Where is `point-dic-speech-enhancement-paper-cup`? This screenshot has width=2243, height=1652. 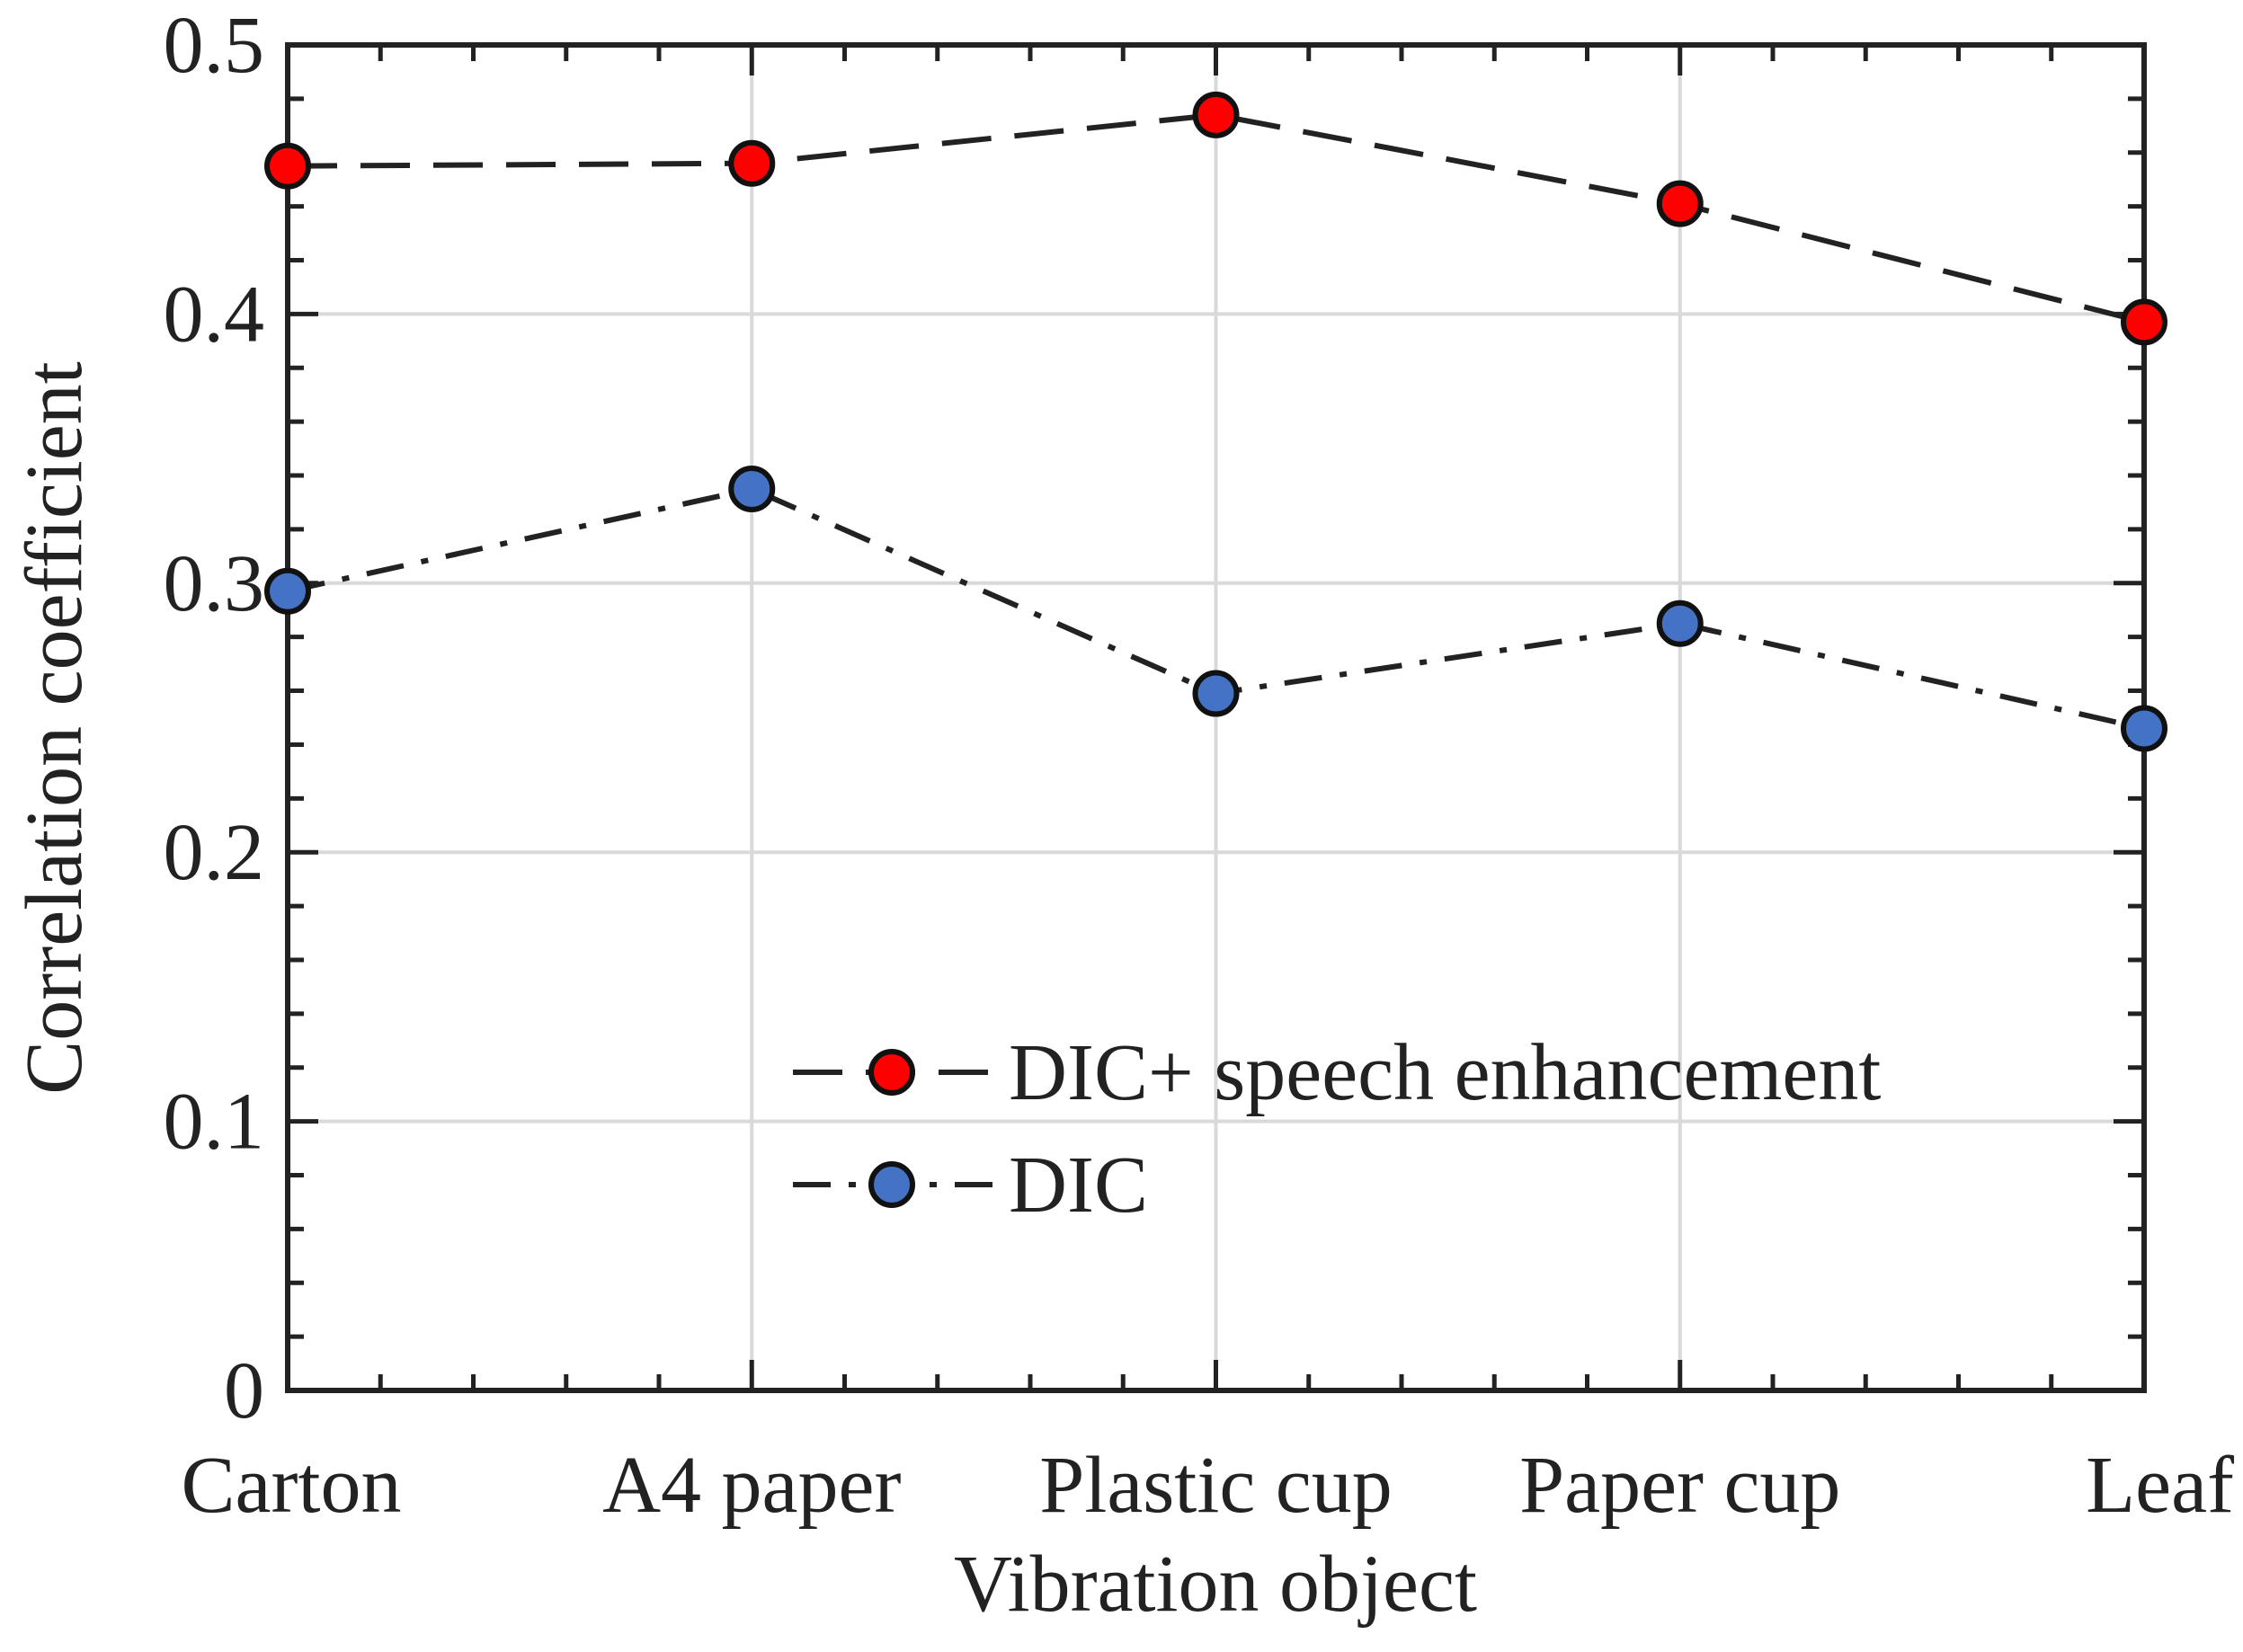 point-dic-speech-enhancement-paper-cup is located at coordinates (1680, 203).